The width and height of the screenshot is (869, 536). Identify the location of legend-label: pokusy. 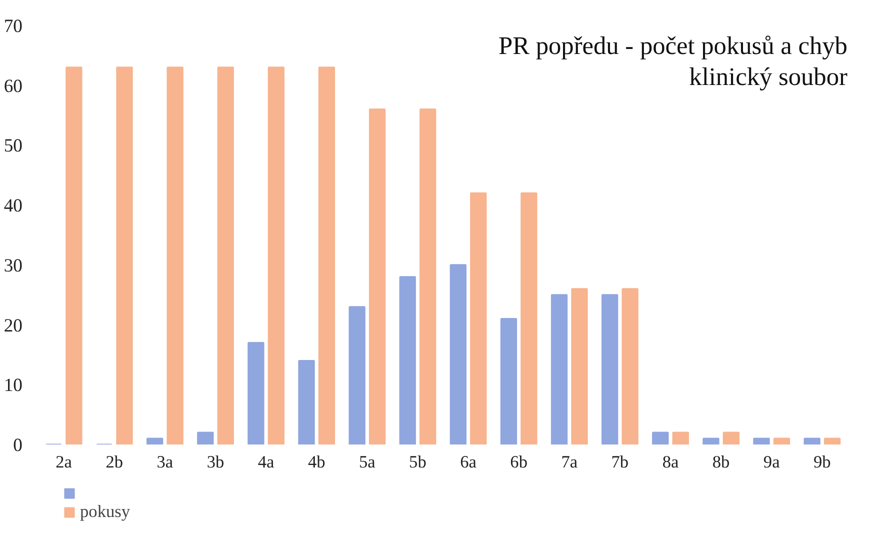
(105, 512).